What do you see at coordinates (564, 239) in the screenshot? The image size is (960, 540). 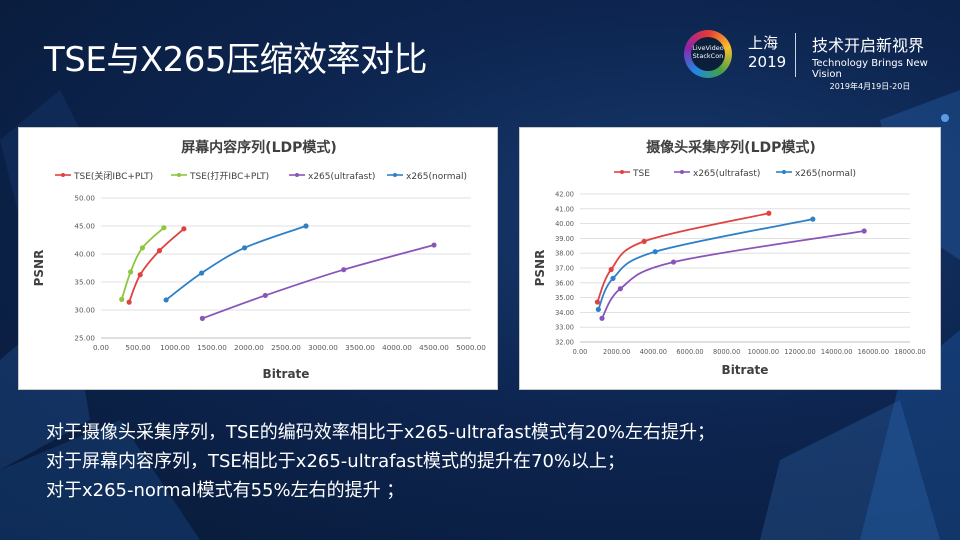 I see `y-tick-label: 39.00` at bounding box center [564, 239].